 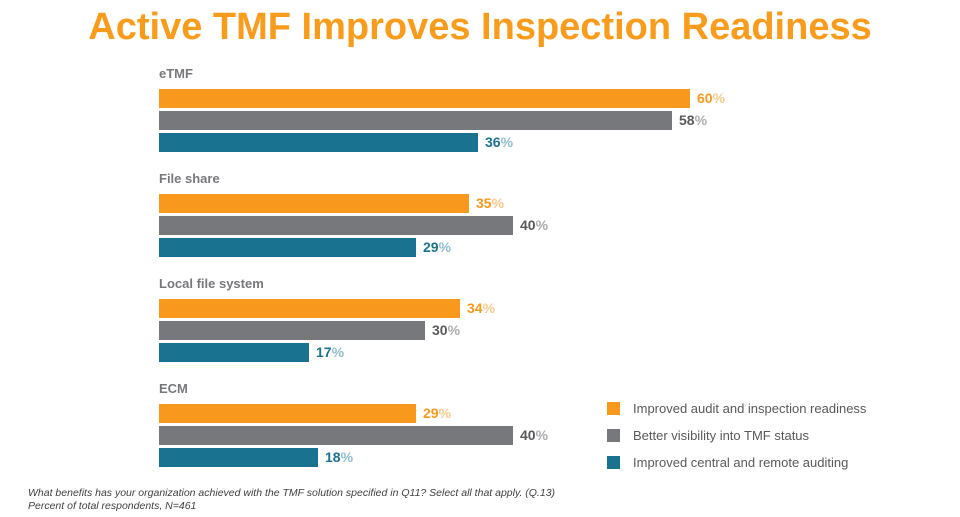 I want to click on legend-label: Improved central and remote auditing, so click(x=741, y=462).